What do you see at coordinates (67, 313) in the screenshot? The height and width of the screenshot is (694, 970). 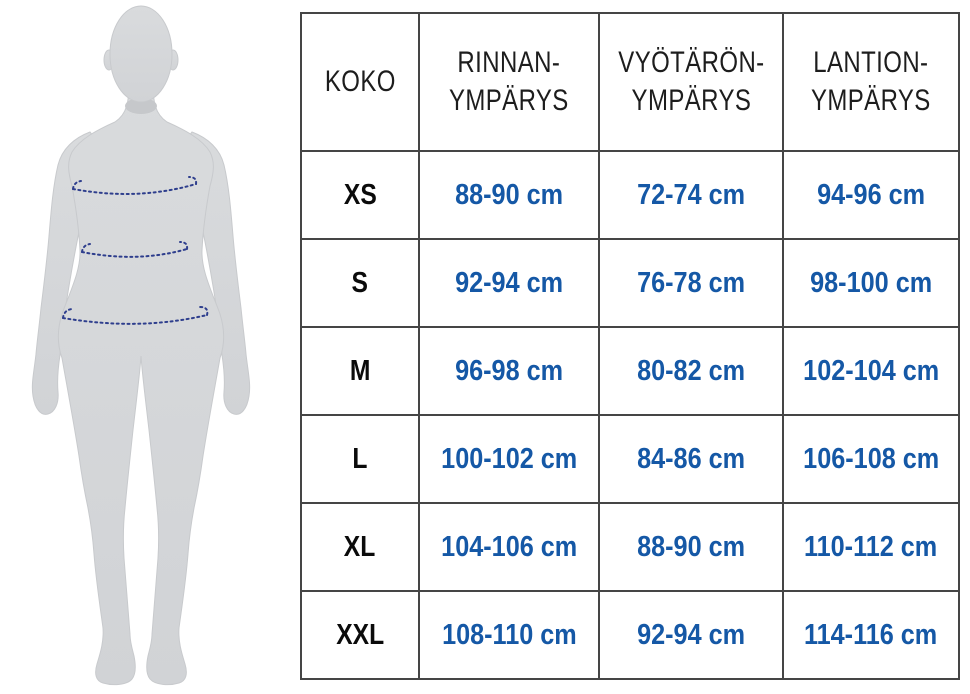 I see `hips-measure-hook-left` at bounding box center [67, 313].